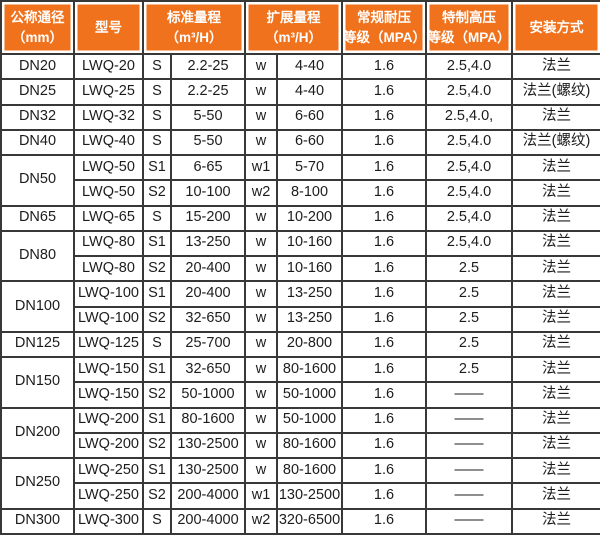 The height and width of the screenshot is (535, 600). I want to click on cell-model: LWQ-50, so click(108, 193).